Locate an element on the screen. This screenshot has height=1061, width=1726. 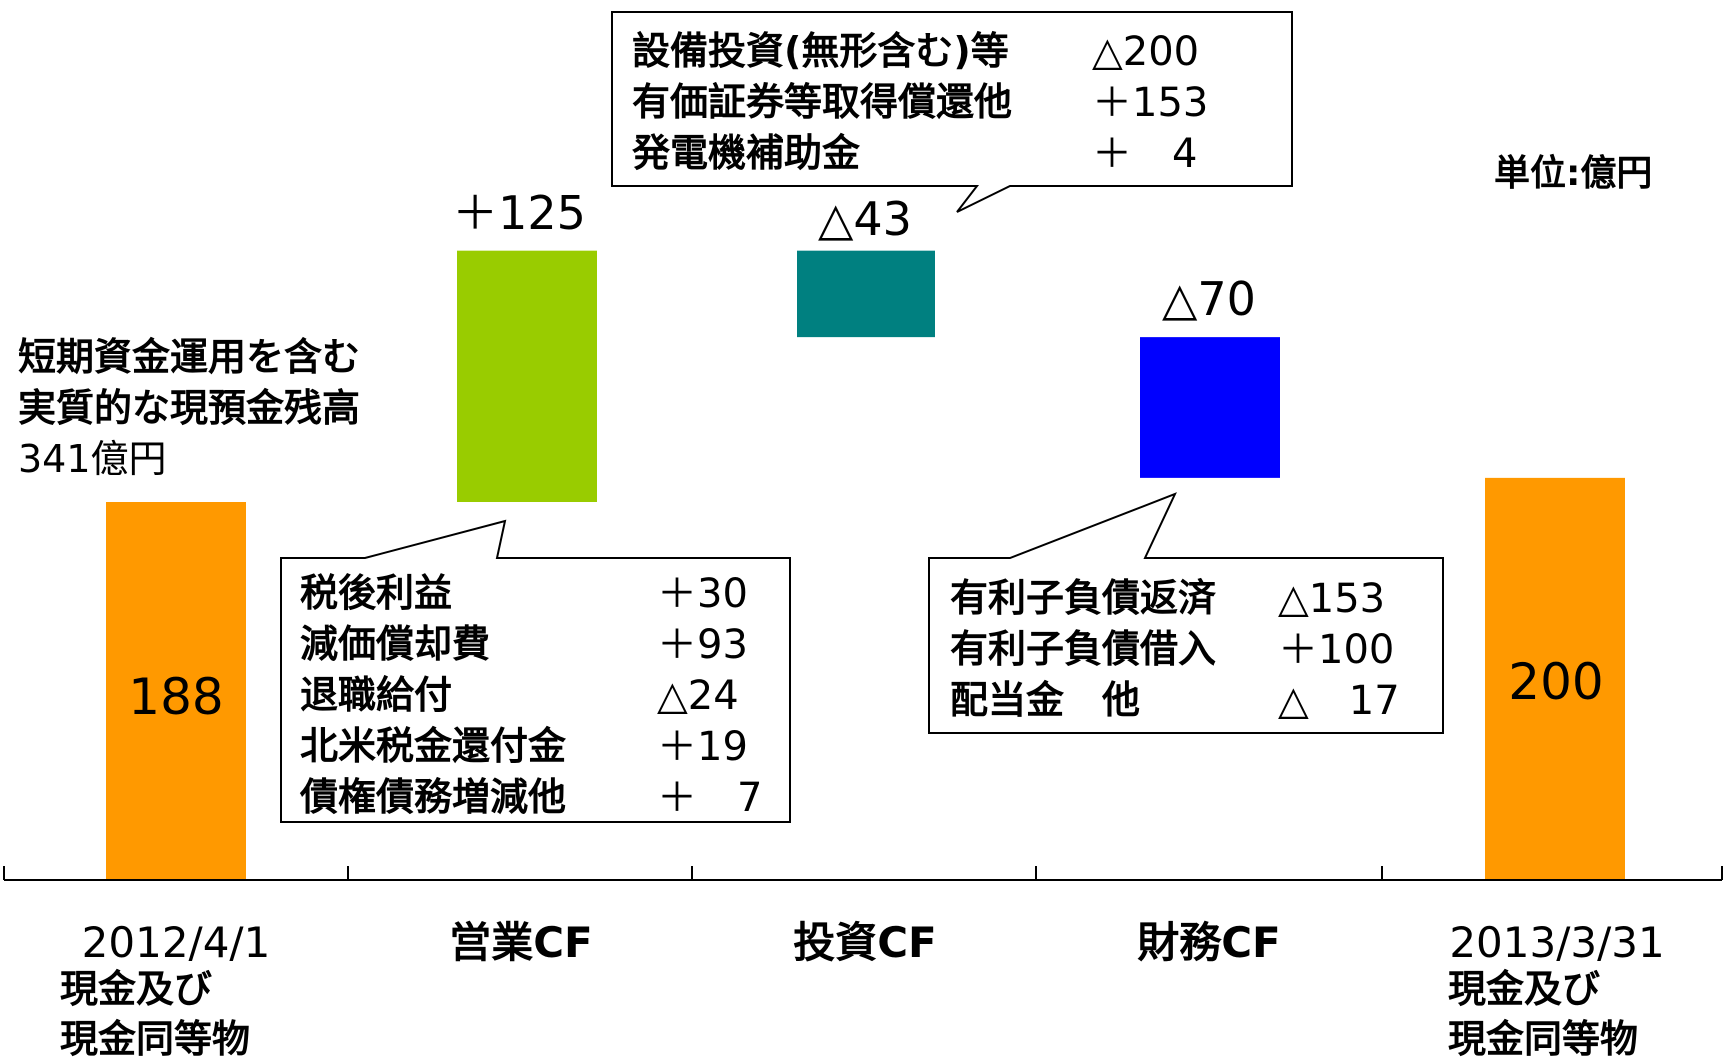
category-label-operating: 営業CF is located at coordinates (521, 942).